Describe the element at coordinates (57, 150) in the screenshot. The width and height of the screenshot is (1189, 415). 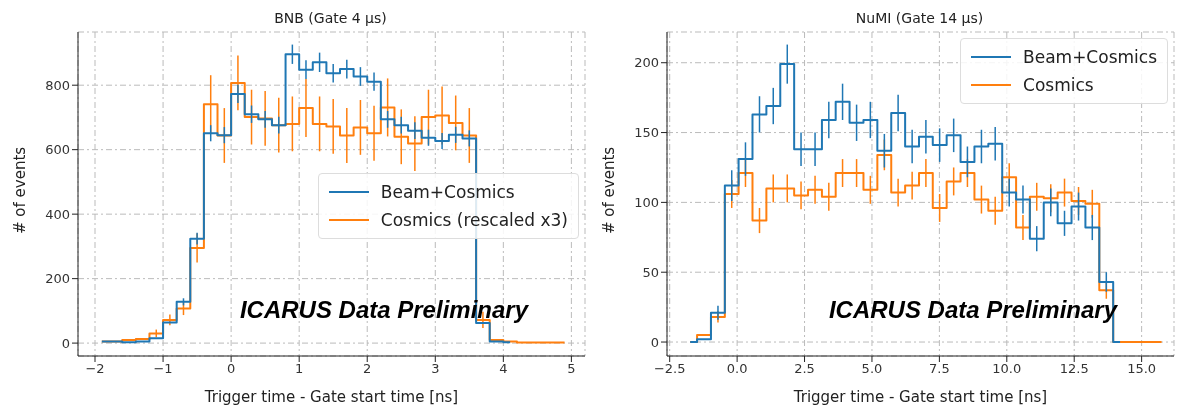
I see `y-tick-label: 600` at that location.